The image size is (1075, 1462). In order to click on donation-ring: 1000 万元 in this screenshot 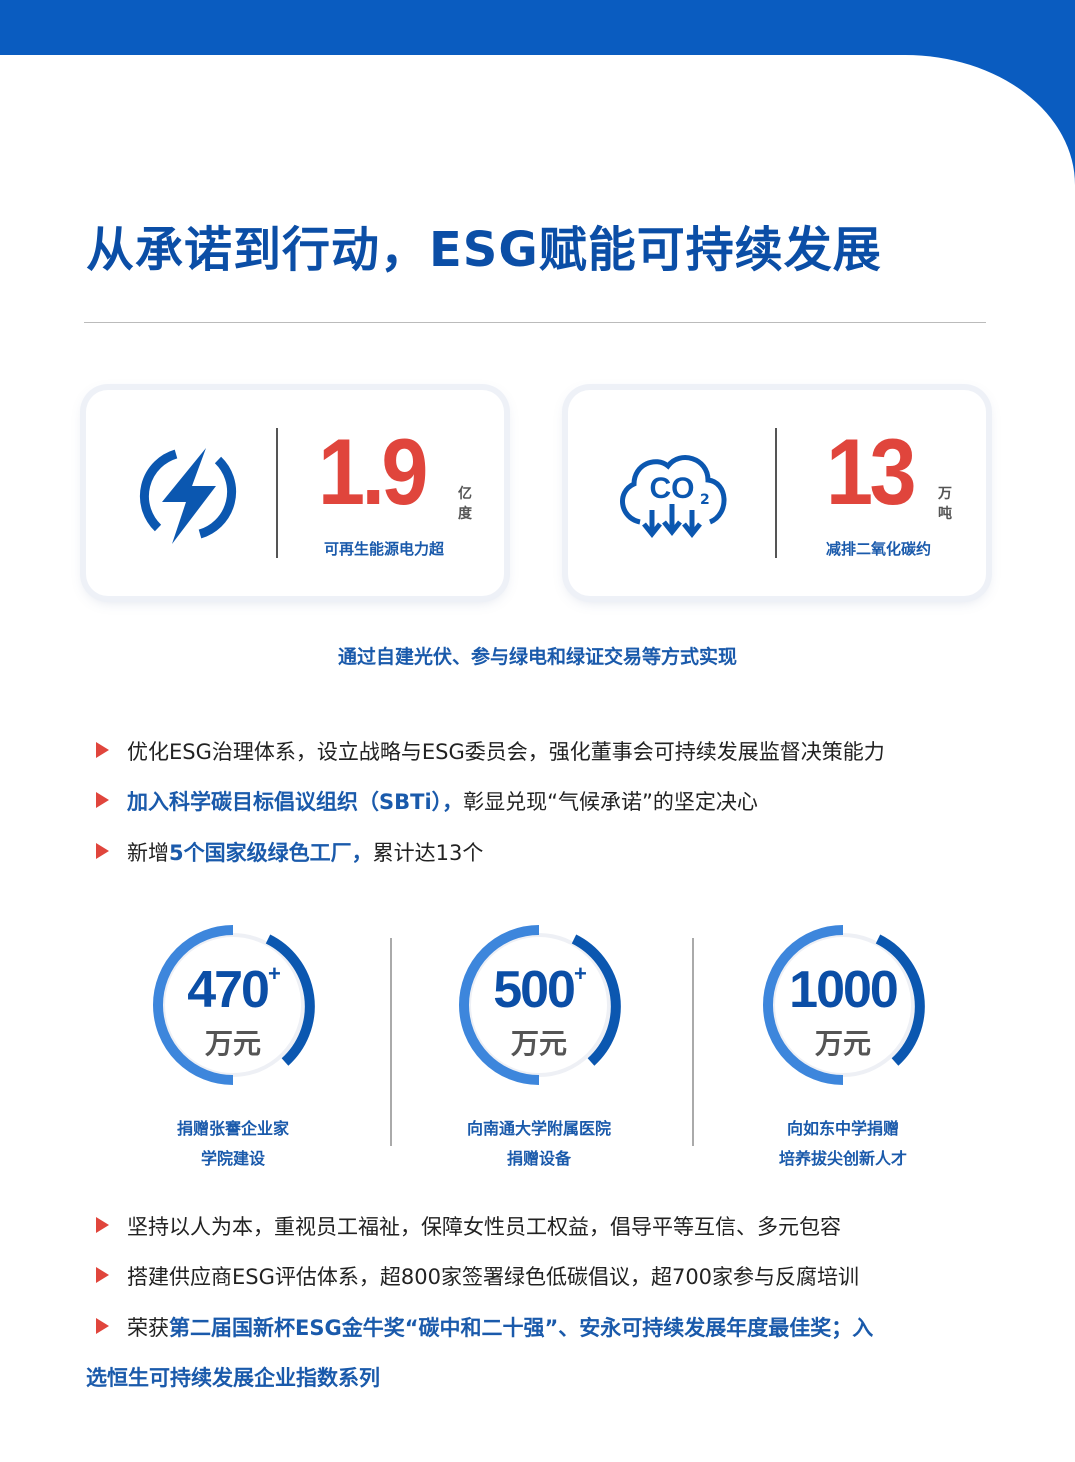, I will do `click(843, 1005)`.